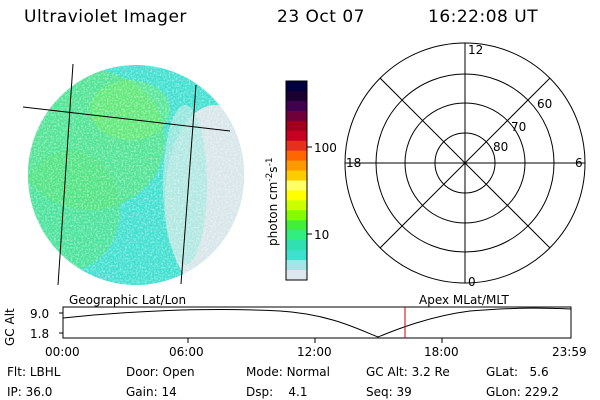 Image resolution: width=600 pixels, height=400 pixels. What do you see at coordinates (579, 163) in the screenshot?
I see `mlt-label-6: 6` at bounding box center [579, 163].